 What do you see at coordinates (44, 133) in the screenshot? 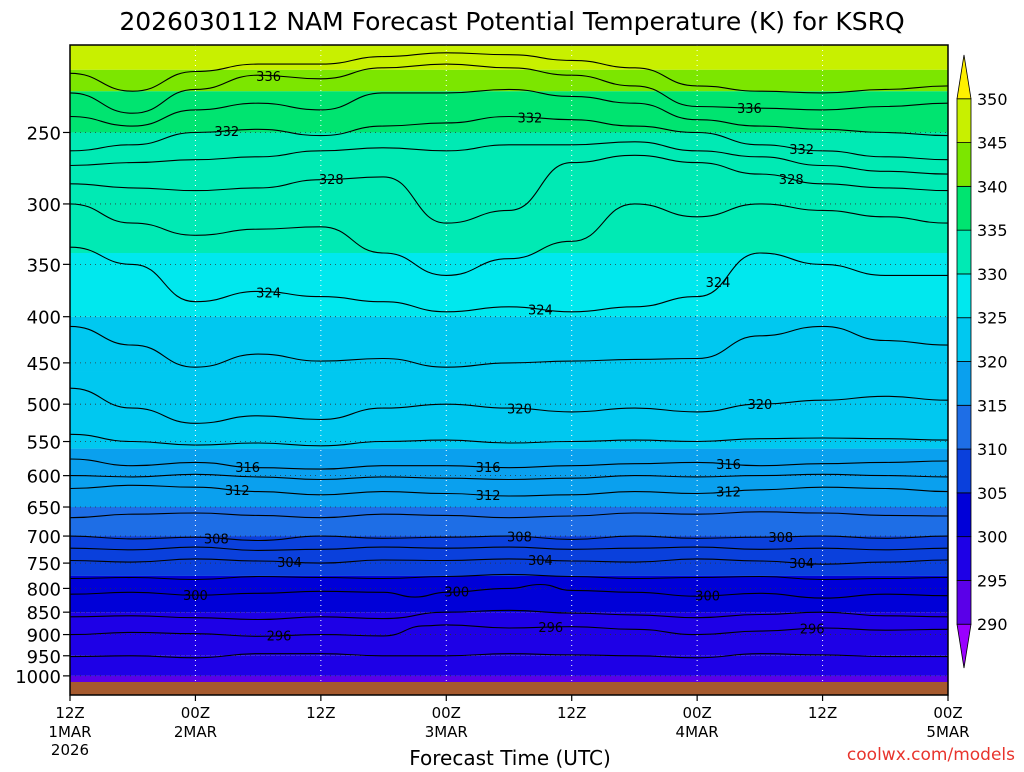
I see `pressure-tick-label: 250` at bounding box center [44, 133].